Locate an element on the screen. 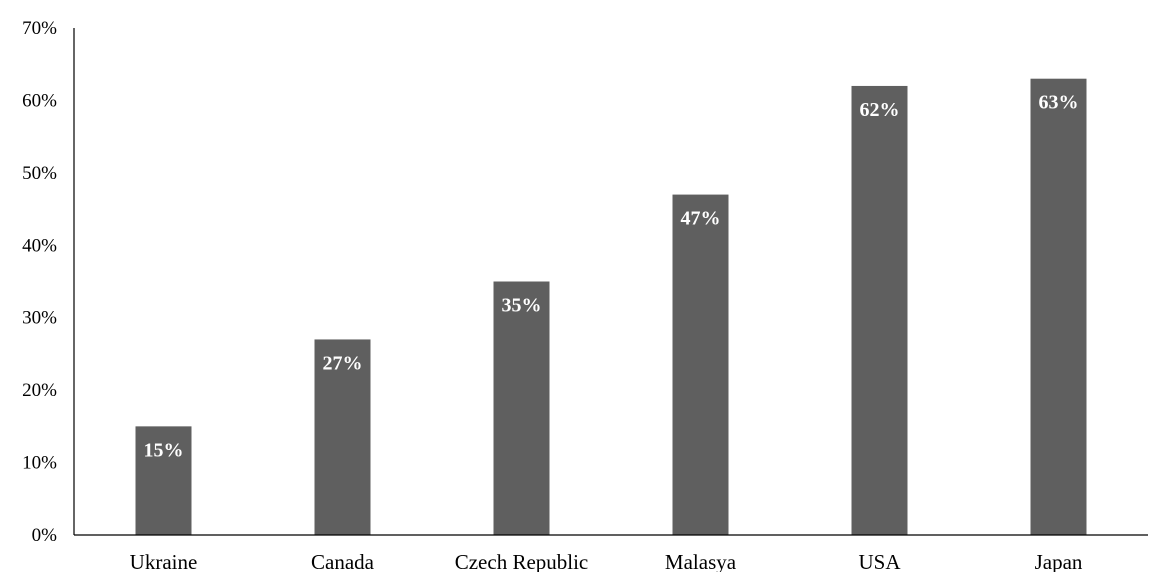 This screenshot has height=572, width=1158. data-label: 27% is located at coordinates (343, 363).